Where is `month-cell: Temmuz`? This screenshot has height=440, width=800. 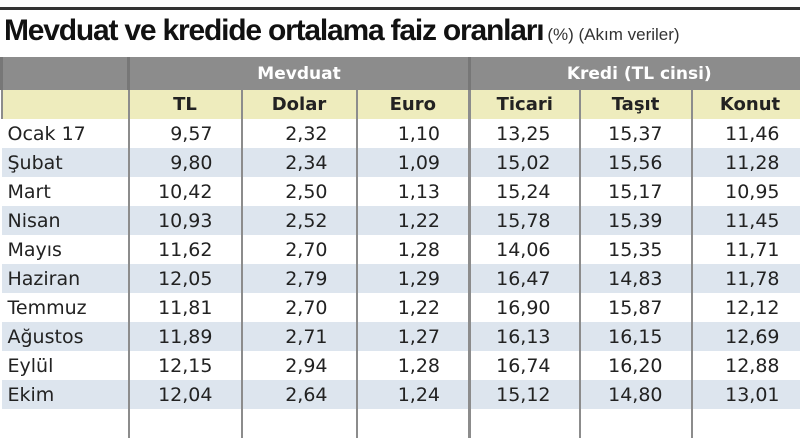
month-cell: Temmuz is located at coordinates (65, 307).